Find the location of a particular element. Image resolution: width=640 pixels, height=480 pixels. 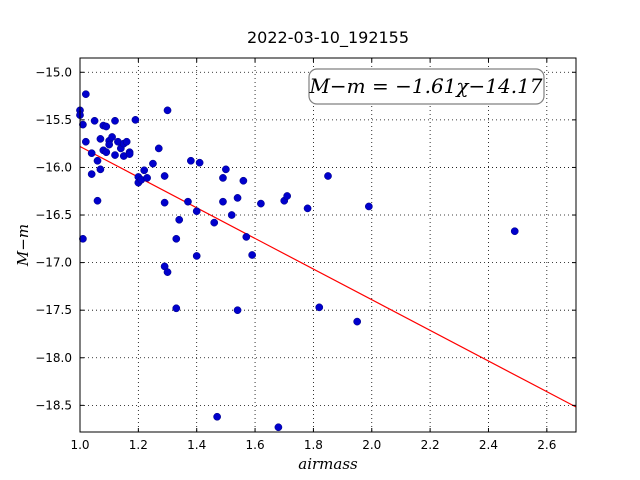

y-tick-label: −15.0 is located at coordinates (53, 72).